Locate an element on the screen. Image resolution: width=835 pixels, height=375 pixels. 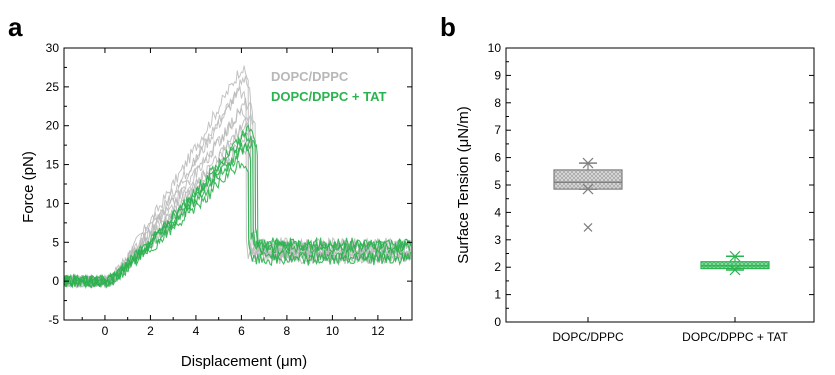
panel-b-ytick-label: 1 is located at coordinates (497, 295).